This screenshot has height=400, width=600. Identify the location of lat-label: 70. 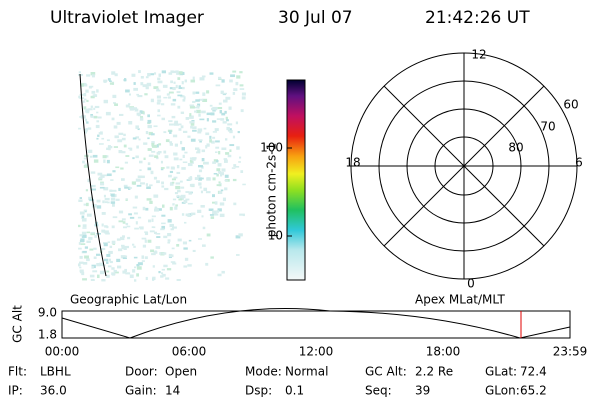
(547, 127).